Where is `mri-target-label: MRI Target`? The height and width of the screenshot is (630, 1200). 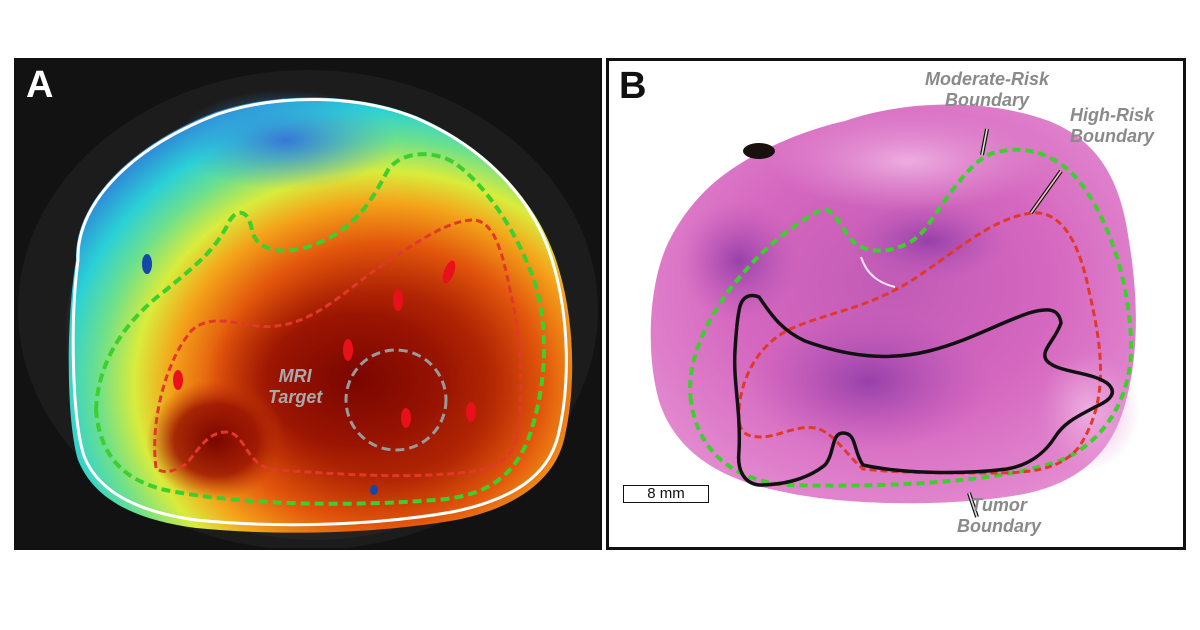
mri-target-label: MRI Target is located at coordinates (295, 387).